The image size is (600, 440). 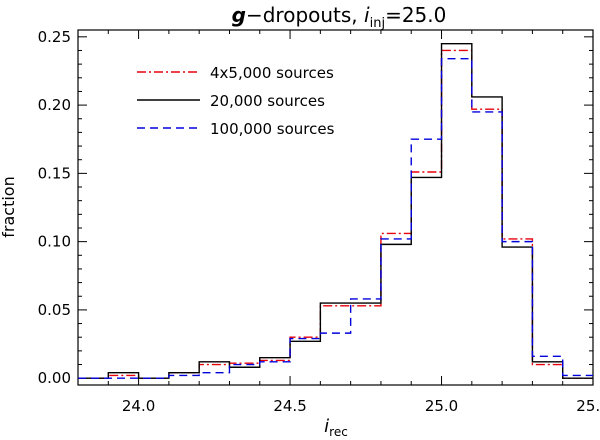 I want to click on x-axis-label: irec, so click(x=336, y=427).